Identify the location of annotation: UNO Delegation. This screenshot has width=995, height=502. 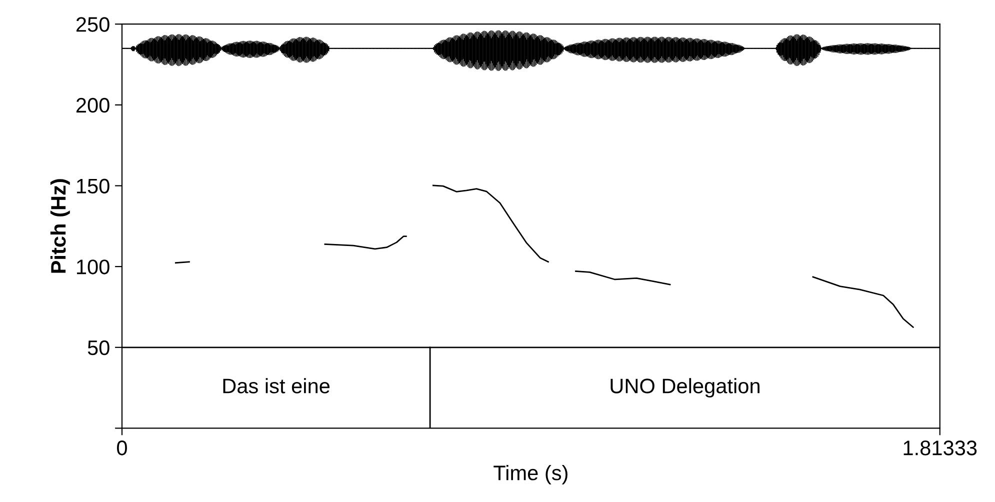
(685, 388).